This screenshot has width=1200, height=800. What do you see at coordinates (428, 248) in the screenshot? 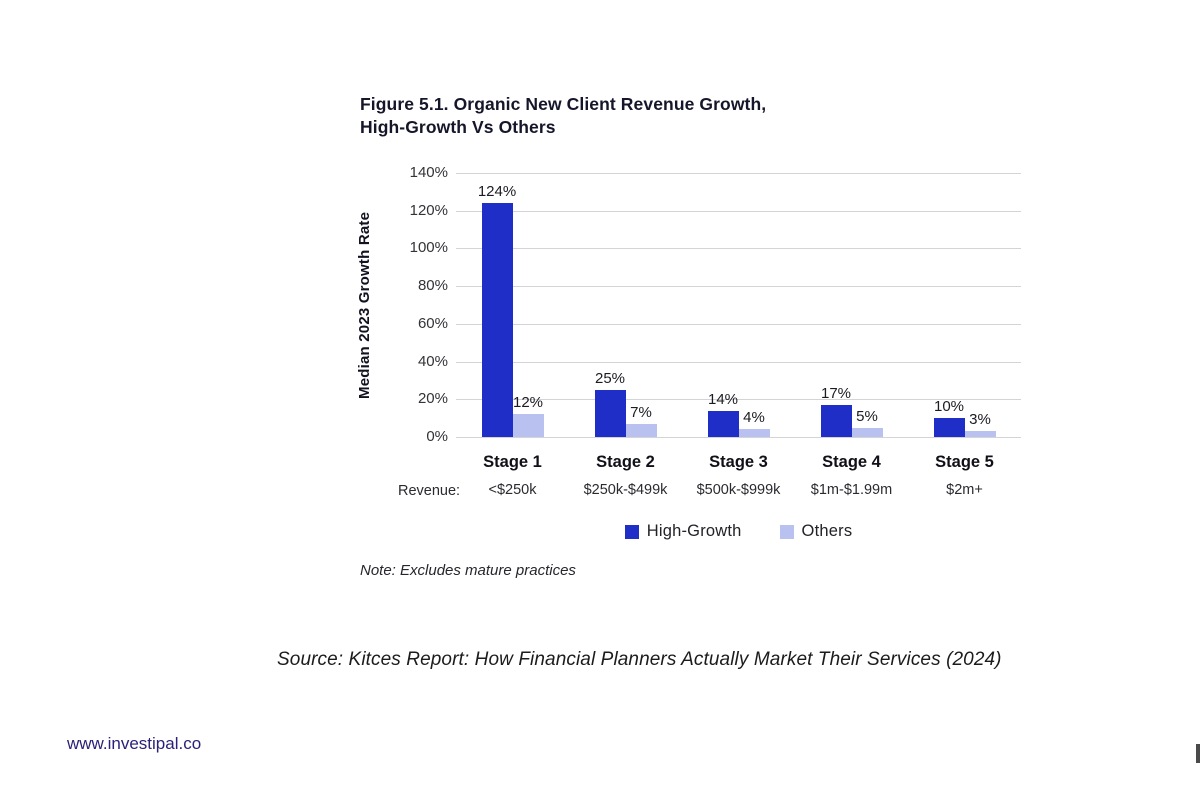
I see `y-tick-label: 100%` at bounding box center [428, 248].